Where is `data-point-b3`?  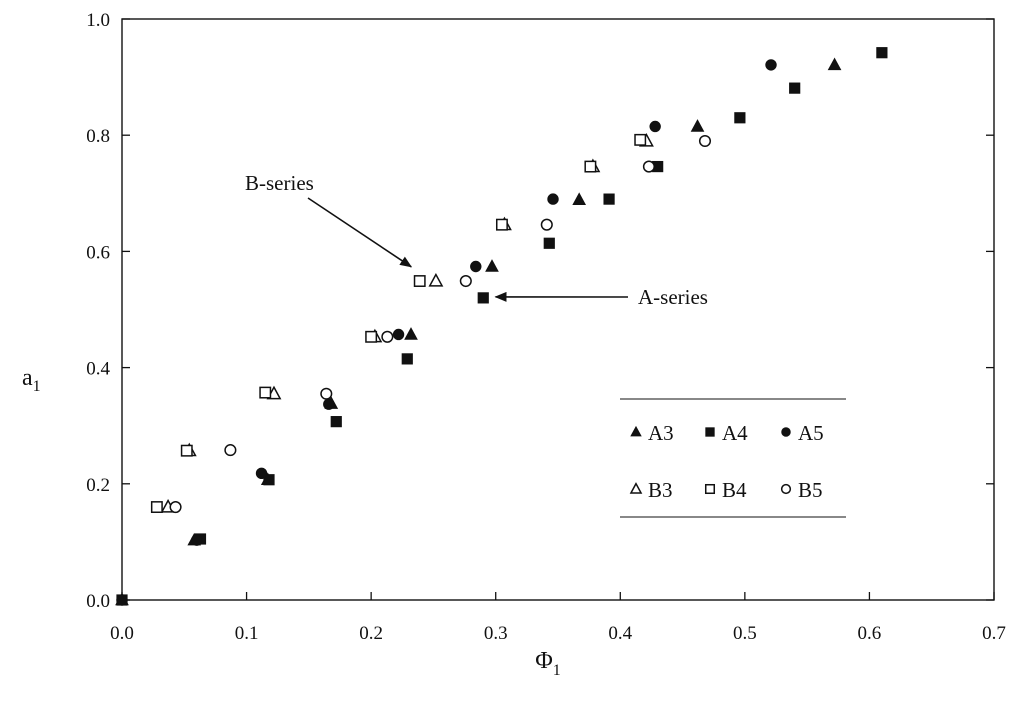 data-point-b3 is located at coordinates (436, 279).